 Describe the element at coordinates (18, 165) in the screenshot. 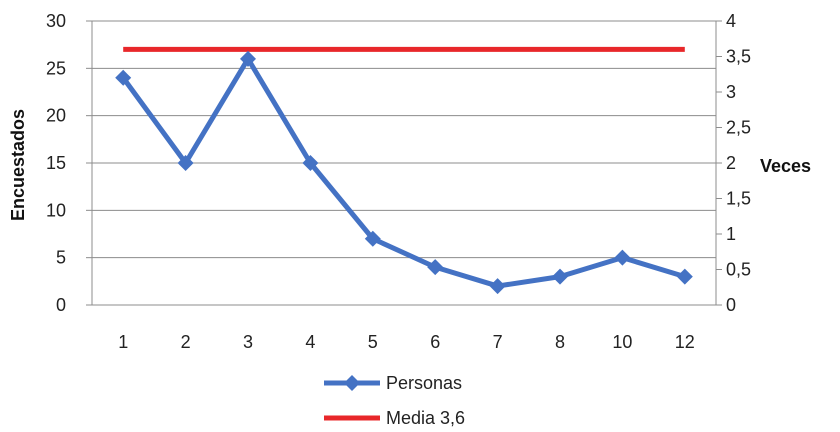

I see `left-axis-title: Encuestados` at that location.